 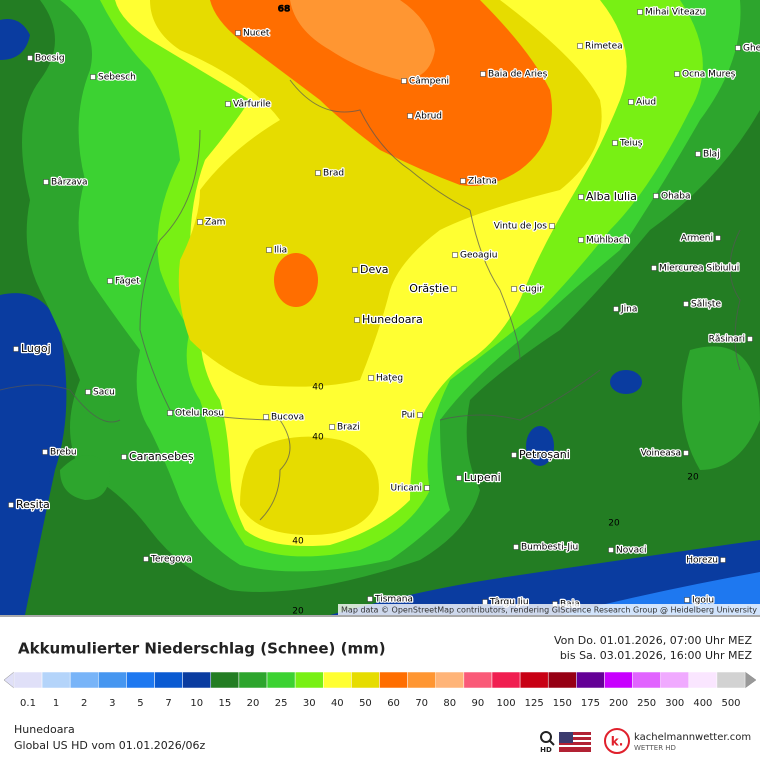 What do you see at coordinates (348, 428) in the screenshot?
I see `place-label: Brazi` at bounding box center [348, 428].